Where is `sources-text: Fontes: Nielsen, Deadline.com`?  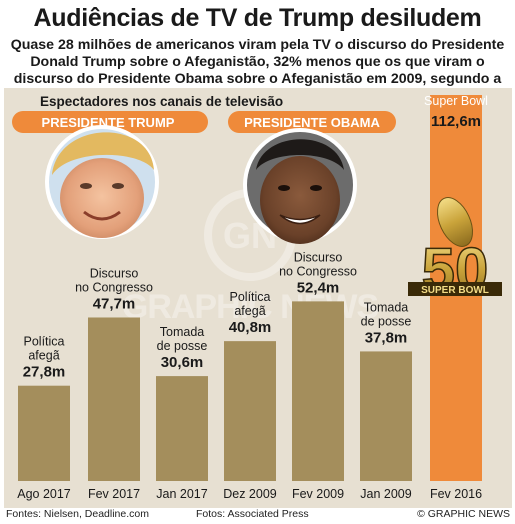 sources-text: Fontes: Nielsen, Deadline.com is located at coordinates (77, 514).